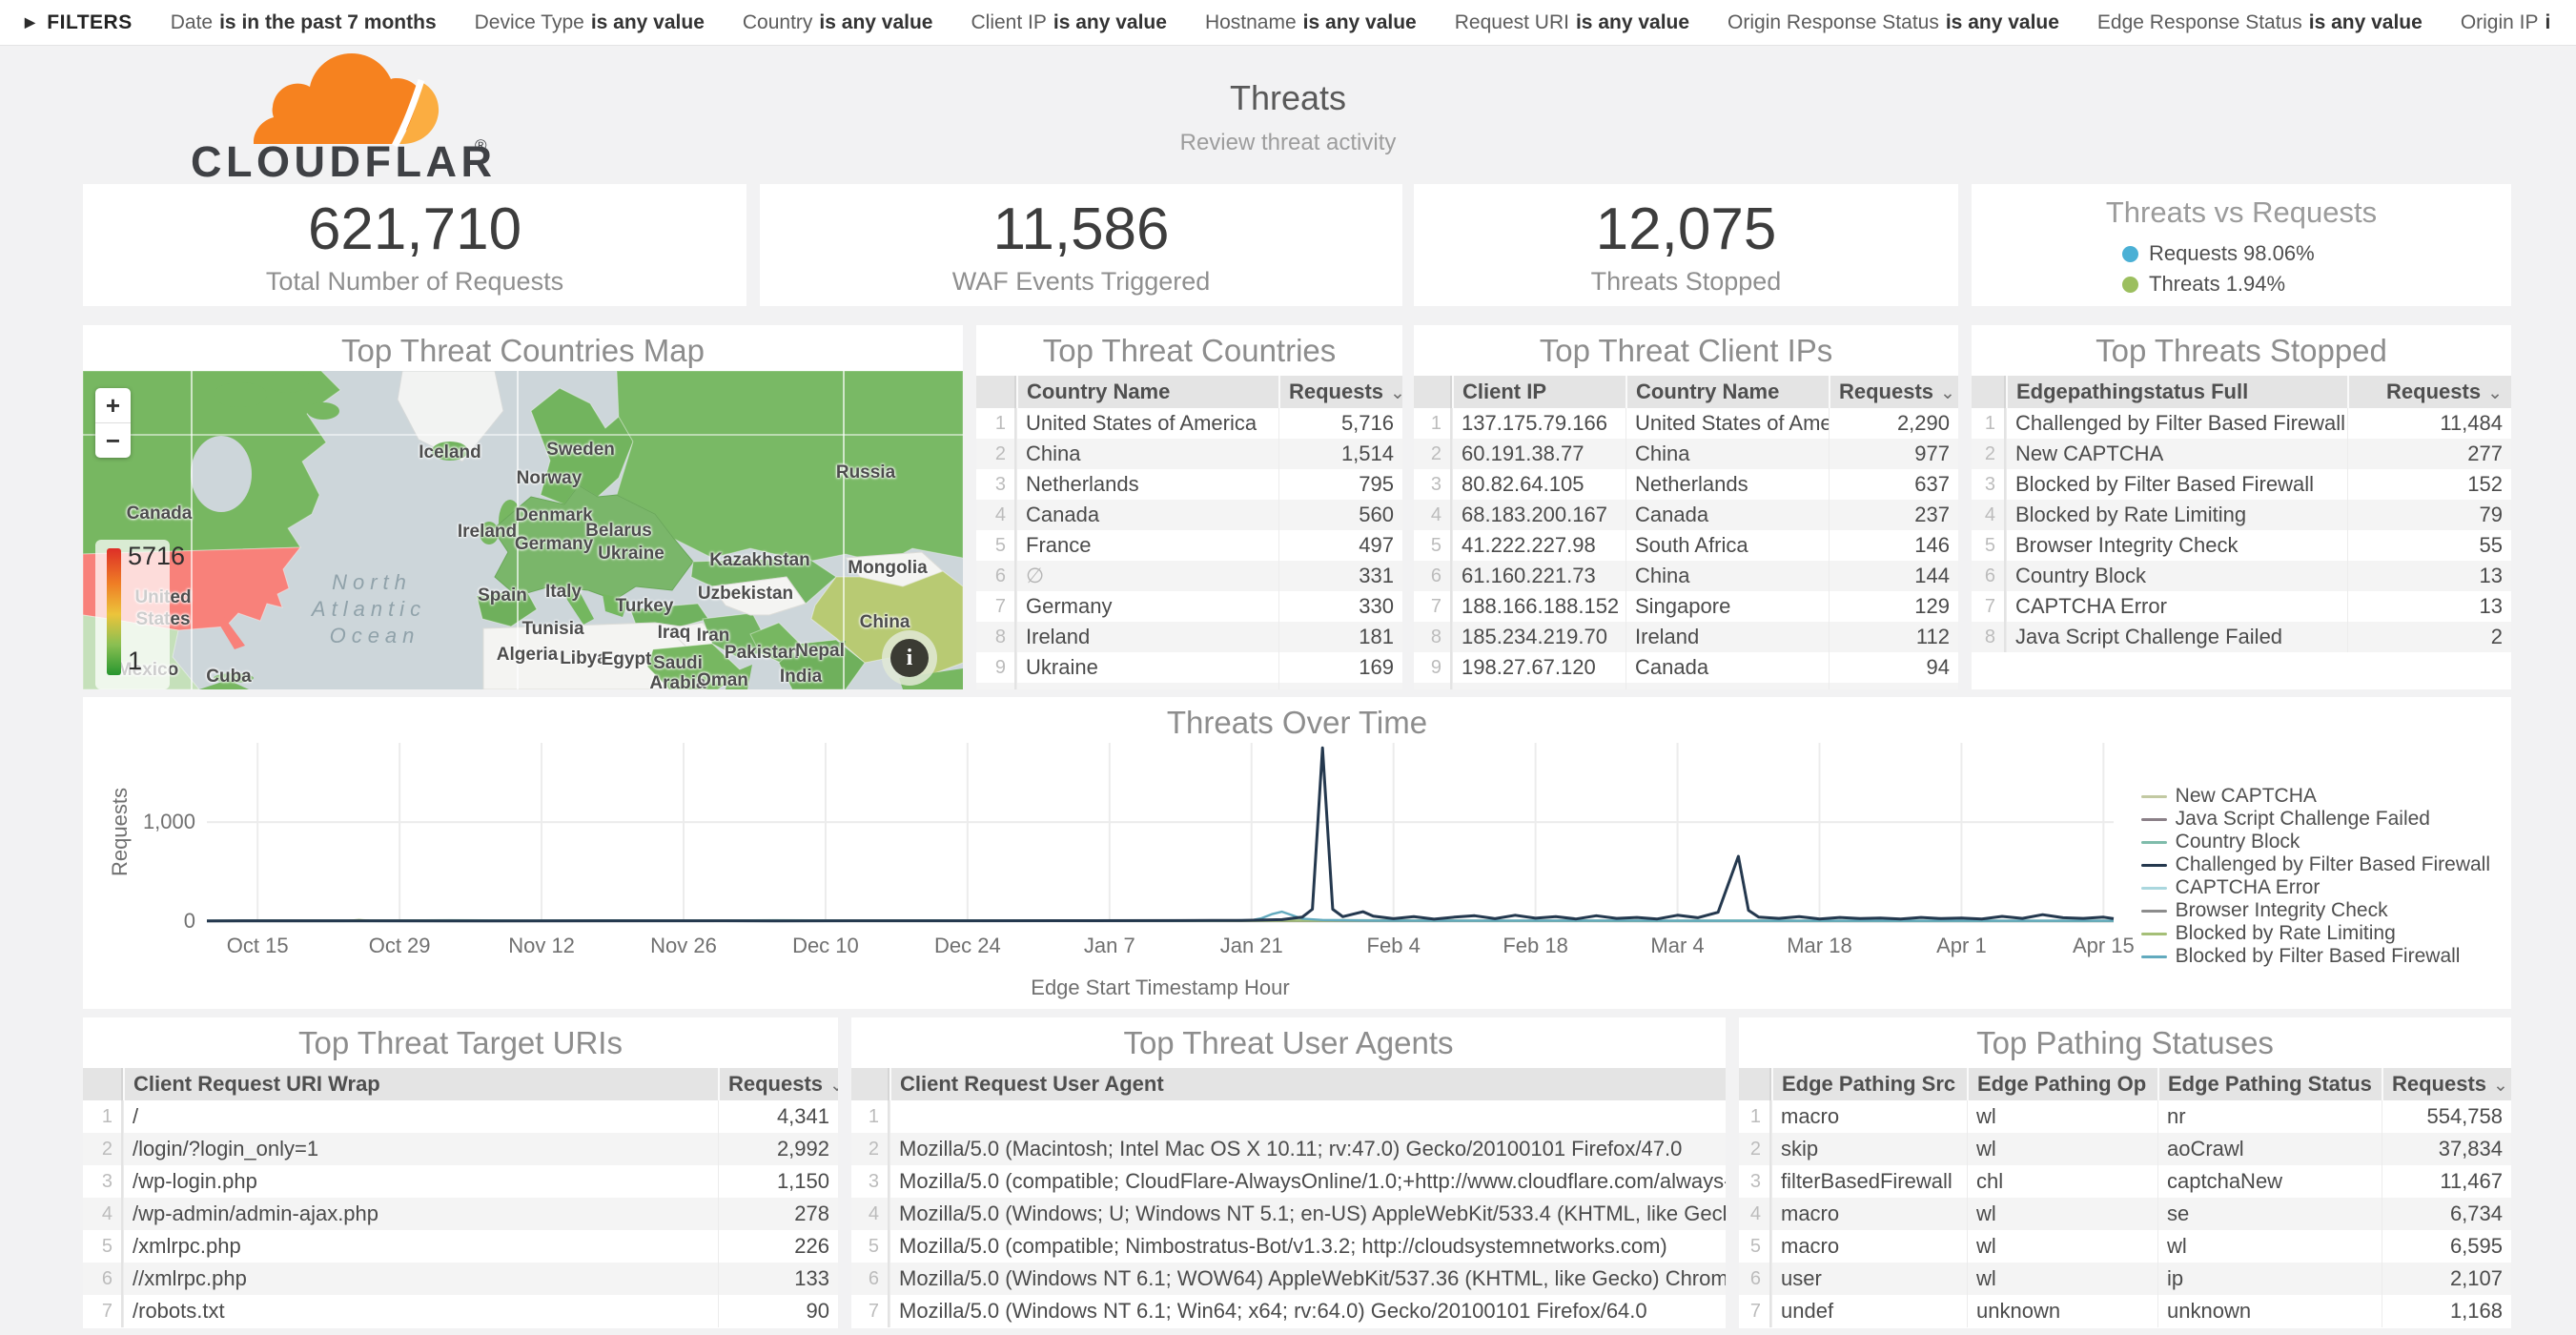 This screenshot has height=1335, width=2576. What do you see at coordinates (2130, 284) in the screenshot?
I see `legend-dot-icon` at bounding box center [2130, 284].